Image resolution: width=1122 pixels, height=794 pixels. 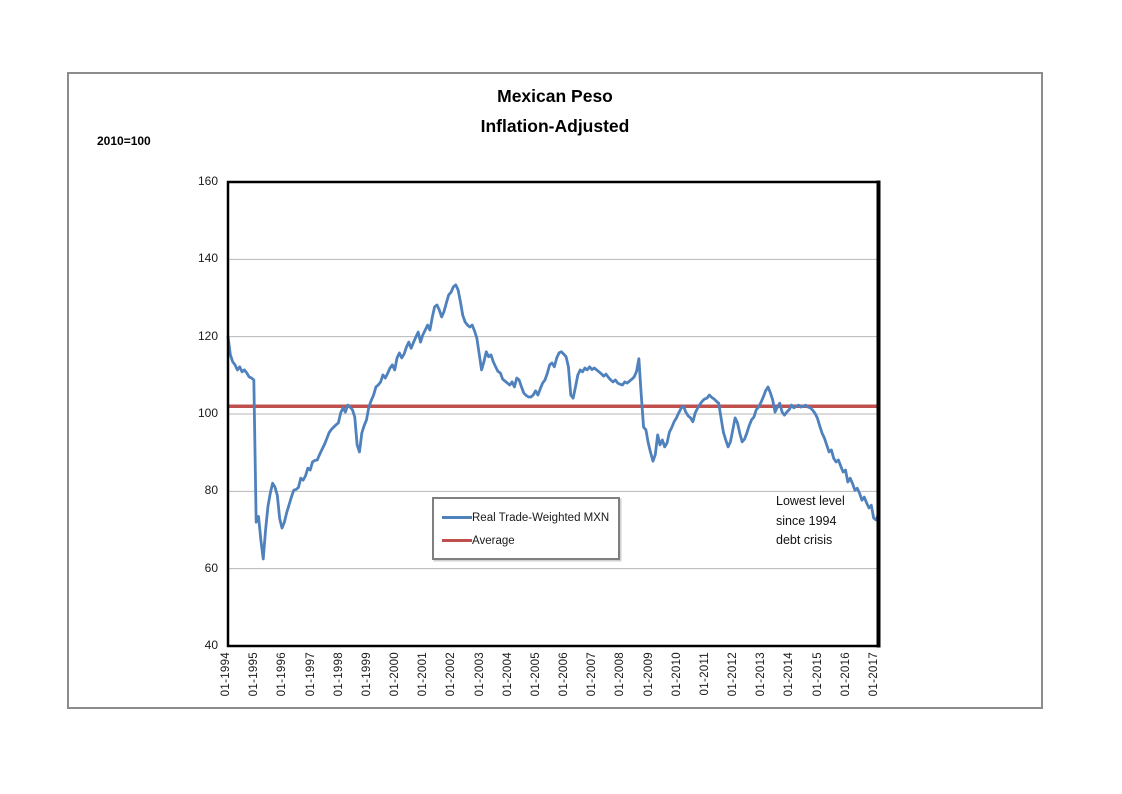 I want to click on red-line-swatch-icon, so click(x=457, y=540).